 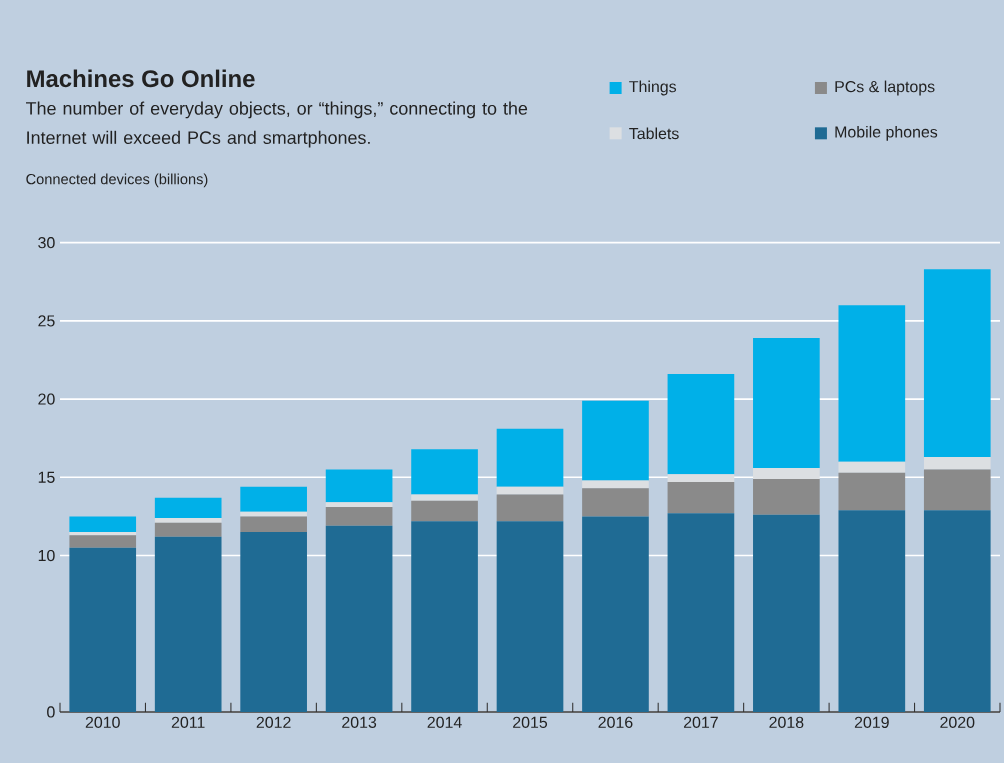 What do you see at coordinates (444, 722) in the screenshot?
I see `x-tick-label: 2014` at bounding box center [444, 722].